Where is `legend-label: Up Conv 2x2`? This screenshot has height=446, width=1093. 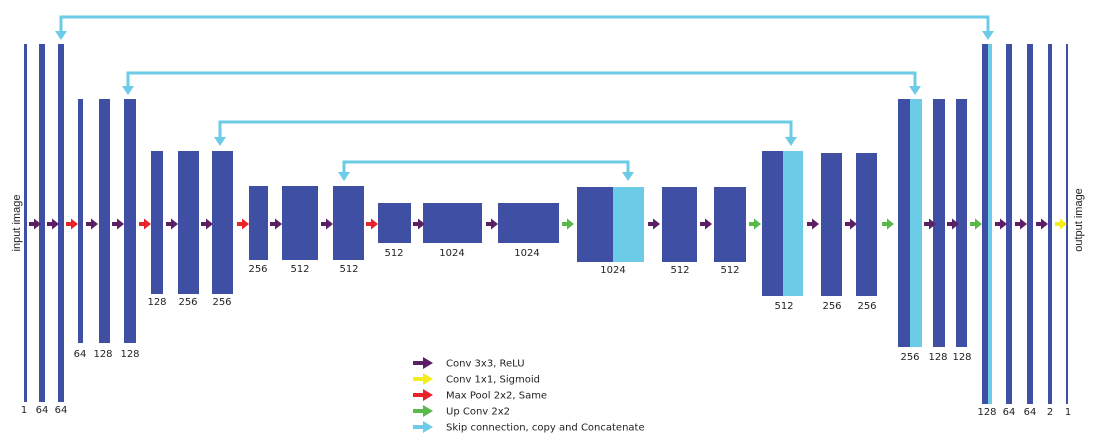 legend-label: Up Conv 2x2 is located at coordinates (478, 412).